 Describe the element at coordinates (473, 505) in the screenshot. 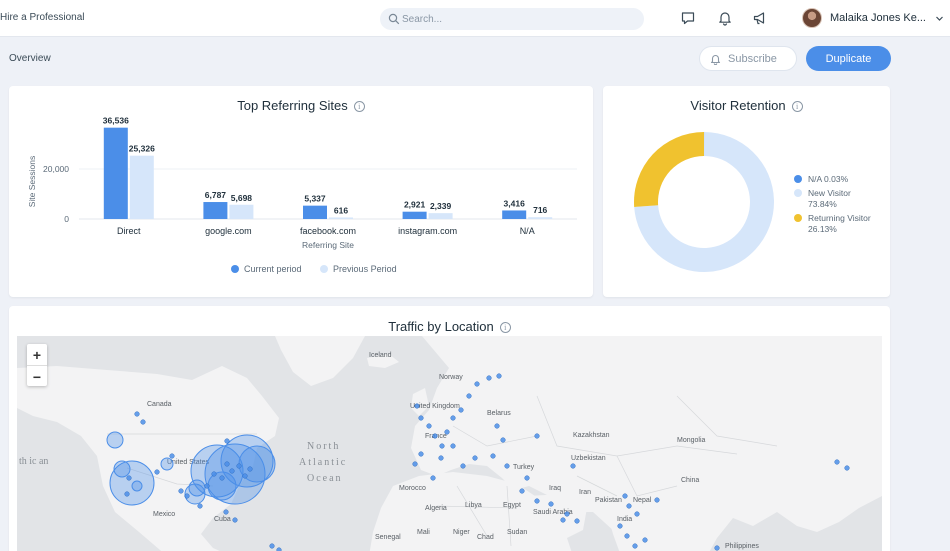

I see `map-label: Libya` at that location.